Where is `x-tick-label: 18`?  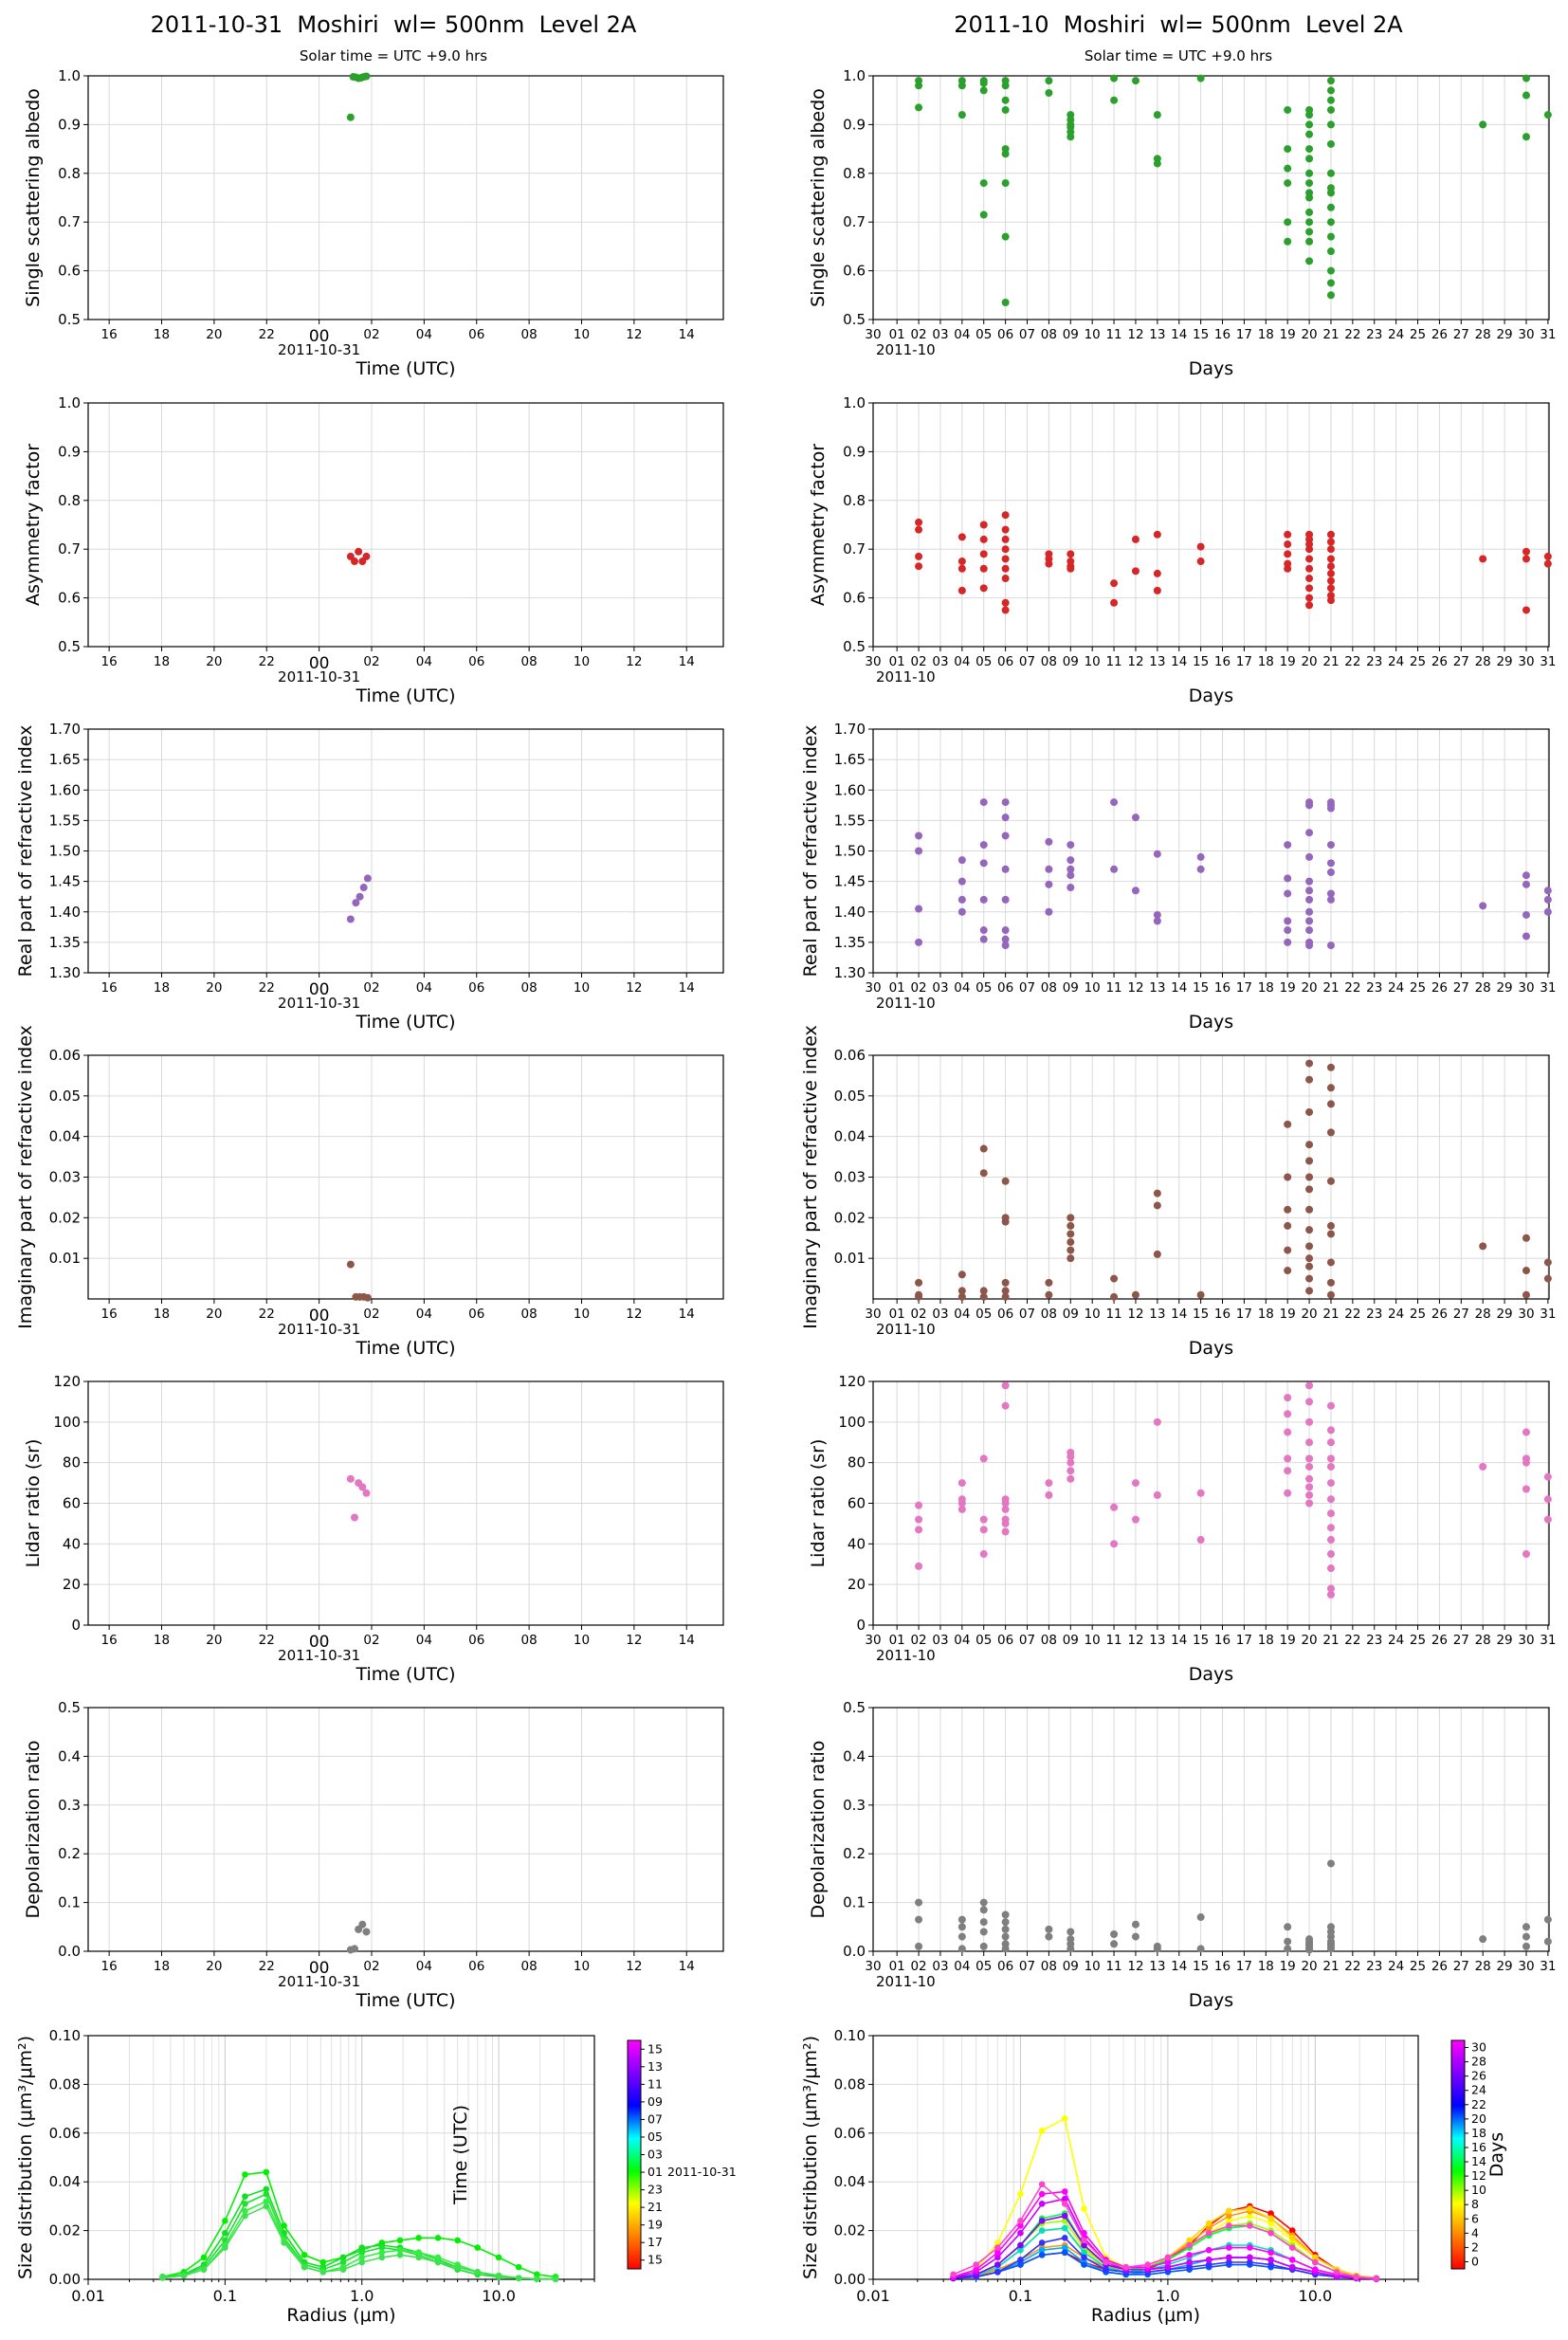 x-tick-label: 18 is located at coordinates (162, 334).